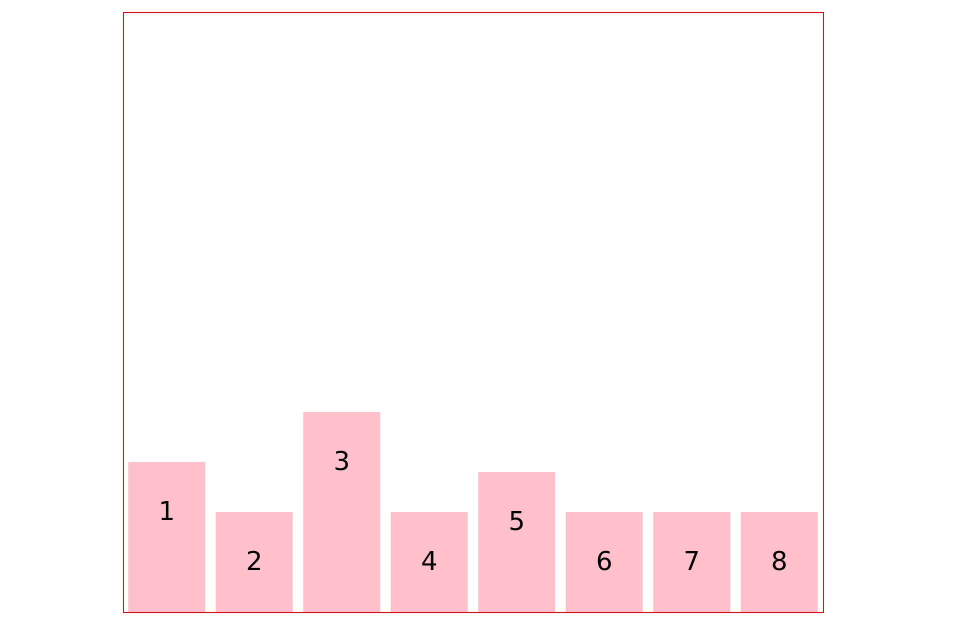 The width and height of the screenshot is (958, 644). Describe the element at coordinates (341, 462) in the screenshot. I see `x-tick-label: 3` at that location.